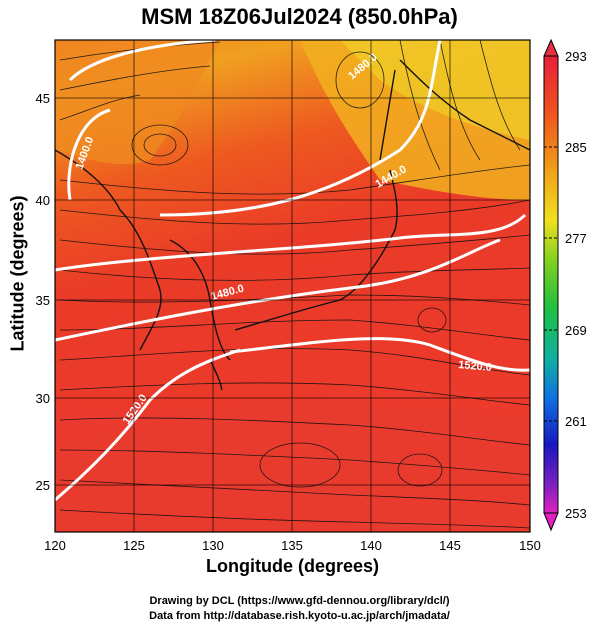 The height and width of the screenshot is (625, 599). I want to click on x-tick-label: 130, so click(213, 545).